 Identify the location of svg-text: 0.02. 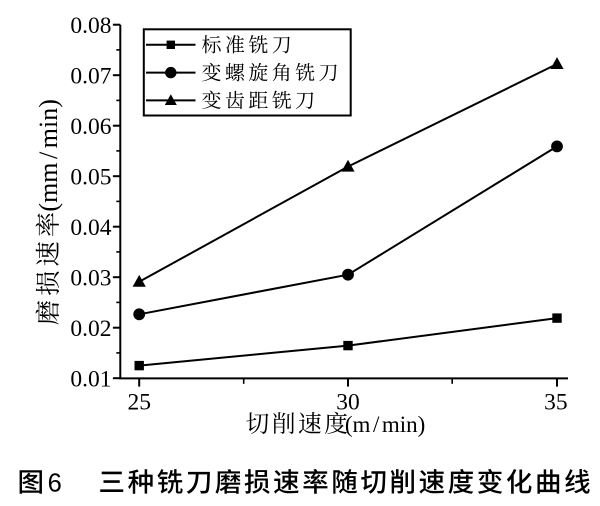
(90, 329).